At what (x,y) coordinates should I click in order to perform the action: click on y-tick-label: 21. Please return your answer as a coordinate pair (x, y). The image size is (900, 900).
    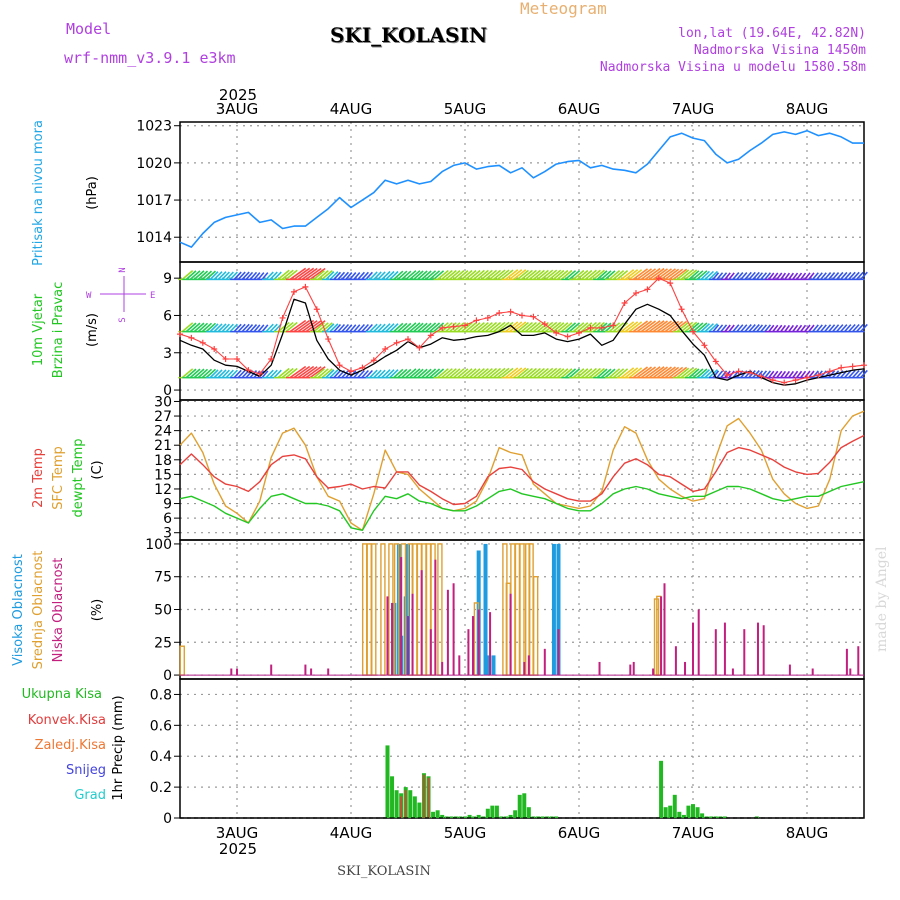
    Looking at the image, I should click on (163, 446).